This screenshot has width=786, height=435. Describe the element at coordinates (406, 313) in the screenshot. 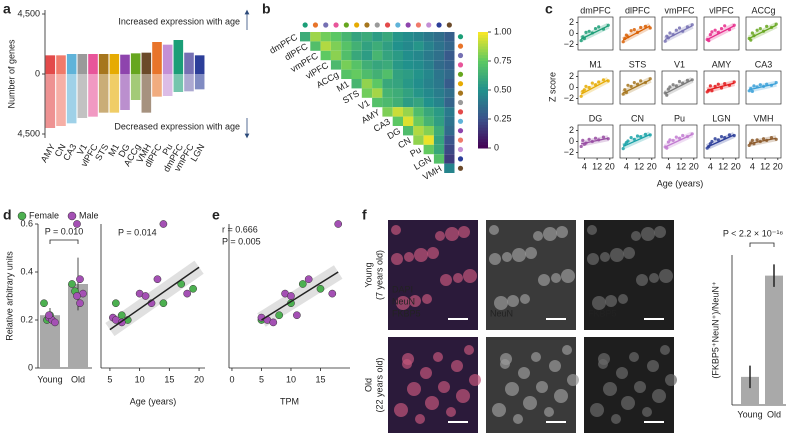

I see `channel-label: FKBP5` at that location.